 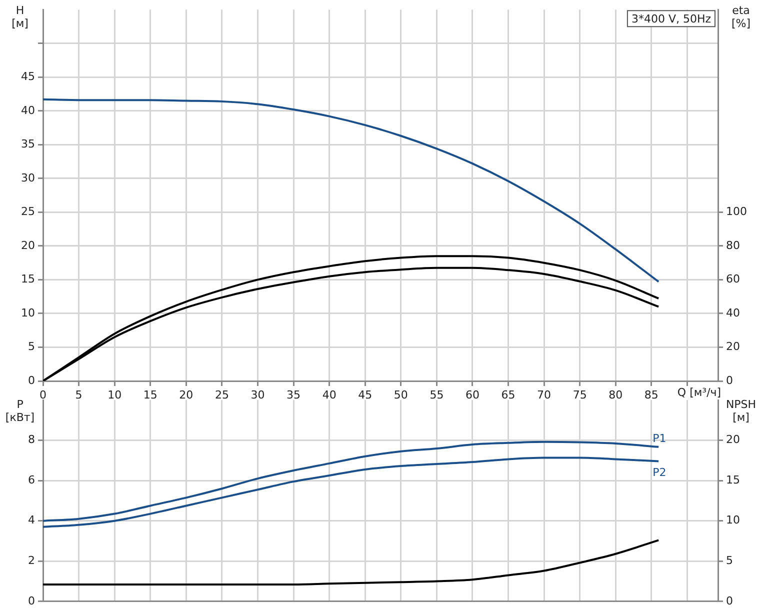 What do you see at coordinates (257, 395) in the screenshot?
I see `x-tick-label: 30` at bounding box center [257, 395].